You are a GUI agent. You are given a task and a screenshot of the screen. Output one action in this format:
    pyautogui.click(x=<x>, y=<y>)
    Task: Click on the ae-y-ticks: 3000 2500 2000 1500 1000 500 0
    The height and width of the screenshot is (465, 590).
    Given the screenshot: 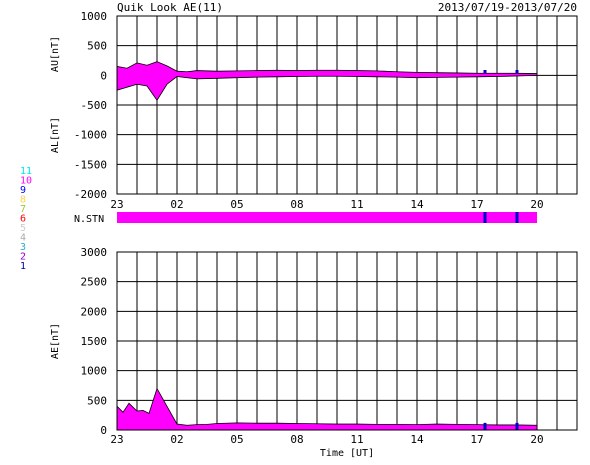 What is the action you would take?
    pyautogui.click(x=94, y=341)
    